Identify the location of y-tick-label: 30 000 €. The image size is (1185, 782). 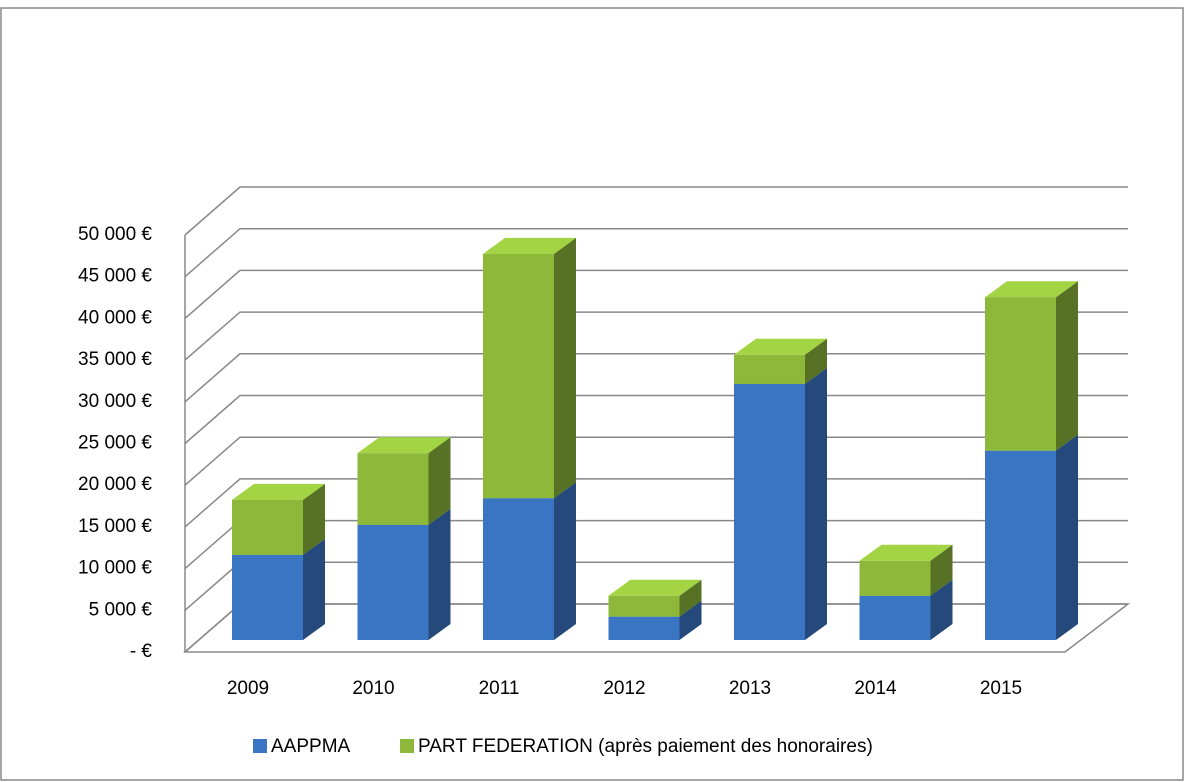
(115, 401).